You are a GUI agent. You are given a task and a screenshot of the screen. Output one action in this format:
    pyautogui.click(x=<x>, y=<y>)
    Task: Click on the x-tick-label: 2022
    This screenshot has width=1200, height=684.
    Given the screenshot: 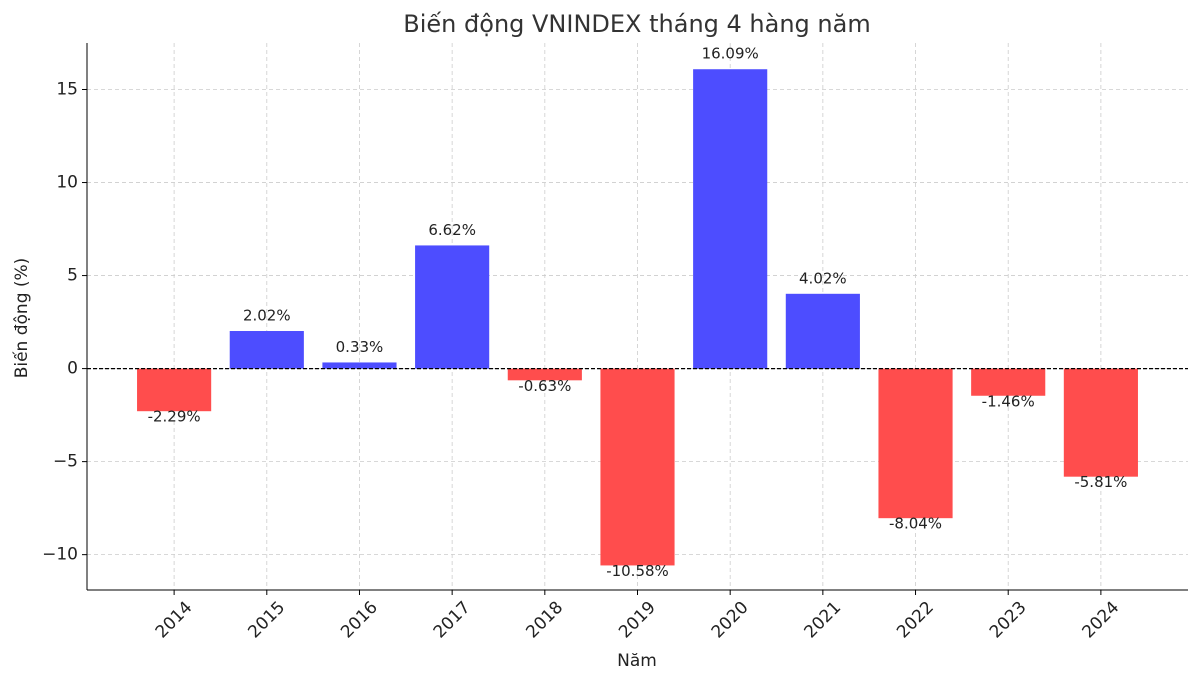 What is the action you would take?
    pyautogui.click(x=915, y=620)
    